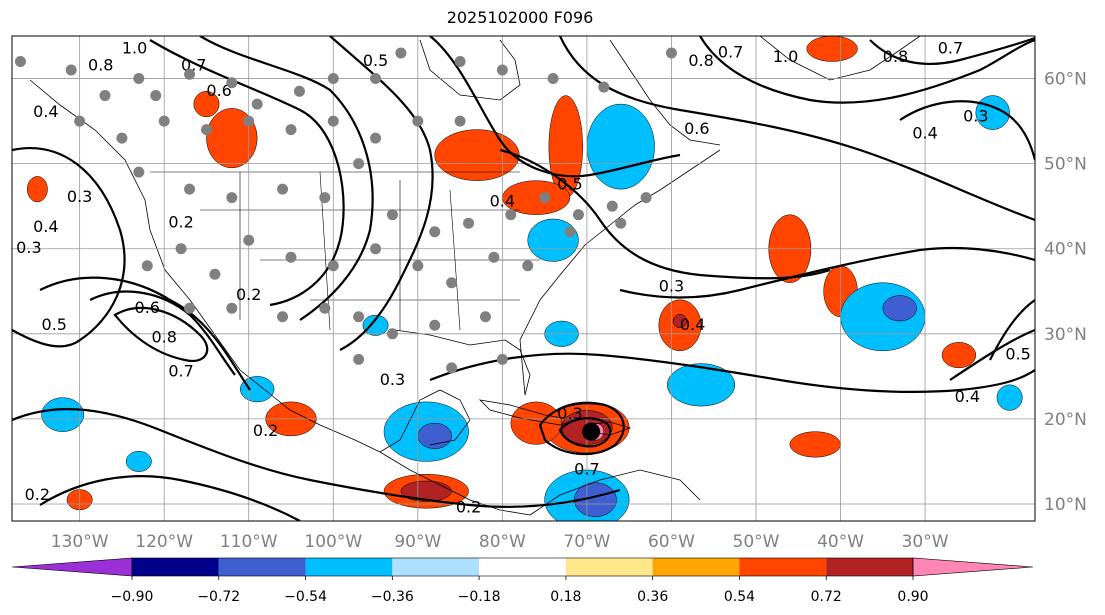 This screenshot has height=615, width=1105. I want to click on contour-label: 0.6, so click(218, 90).